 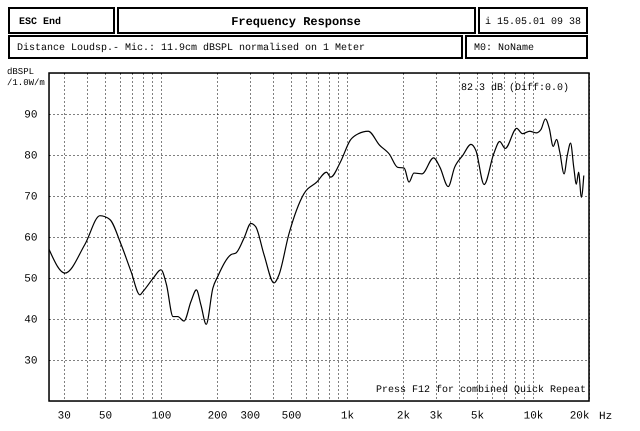 I want to click on x-tick-label: 10k, so click(x=534, y=416).